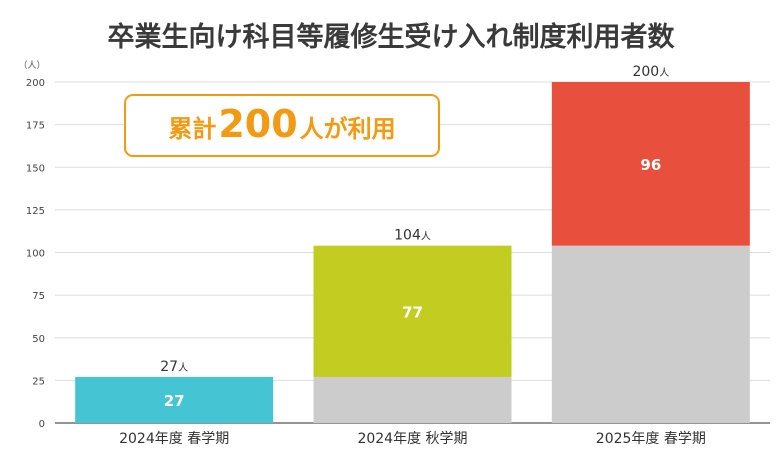 This screenshot has height=466, width=782. Describe the element at coordinates (257, 124) in the screenshot. I see `callout-number: 200` at that location.